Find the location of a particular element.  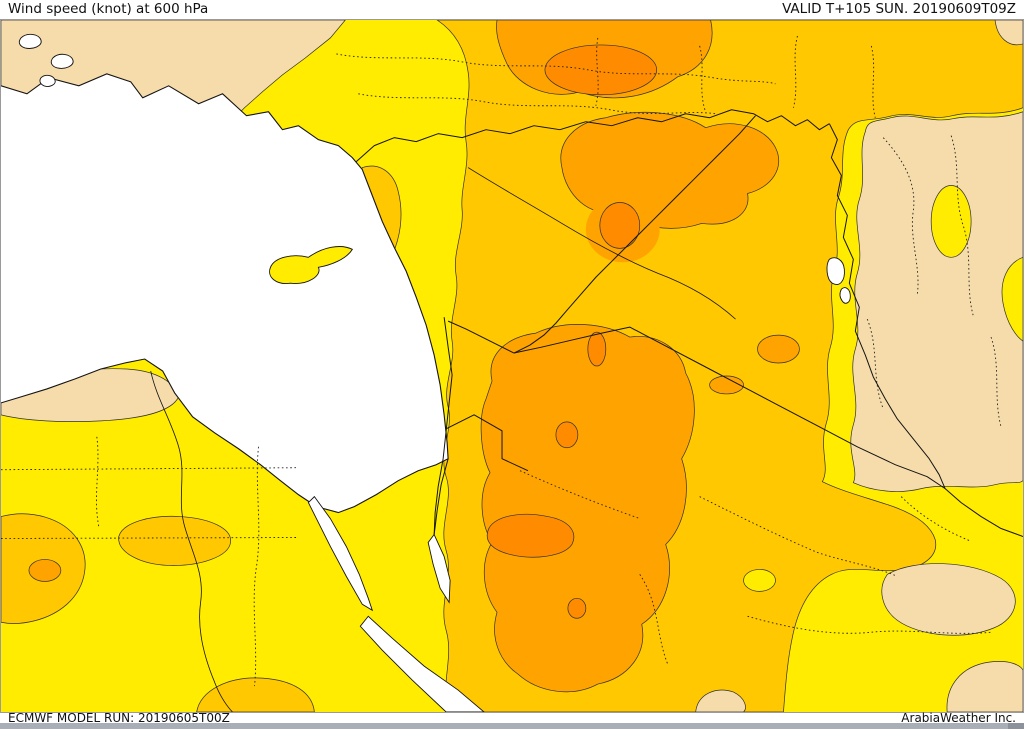

band-orange-egypt-spot is located at coordinates (45, 570).